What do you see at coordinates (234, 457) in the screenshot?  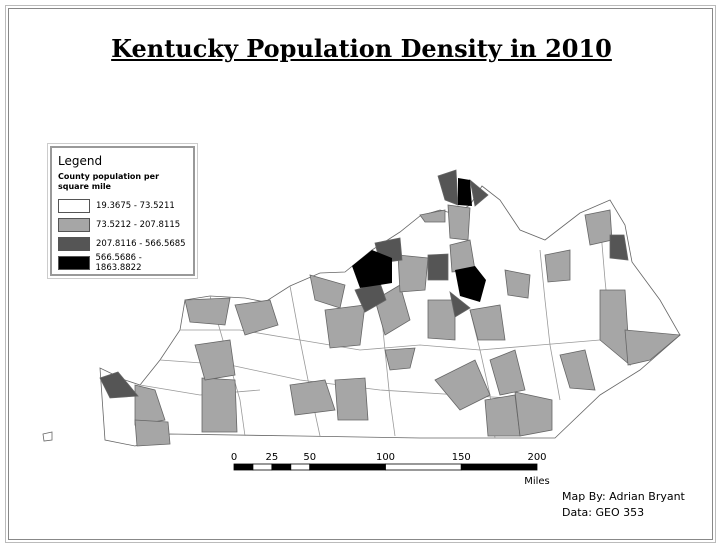 I see `scale-label: 0` at bounding box center [234, 457].